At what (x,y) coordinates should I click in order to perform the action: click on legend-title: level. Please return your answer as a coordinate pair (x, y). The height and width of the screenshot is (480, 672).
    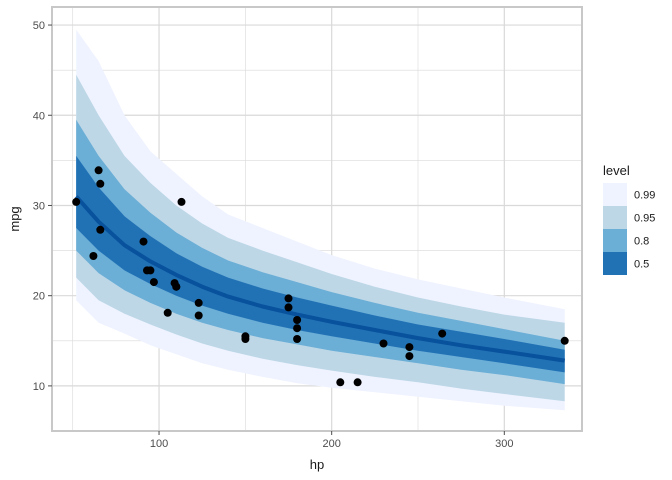
    Looking at the image, I should click on (616, 170).